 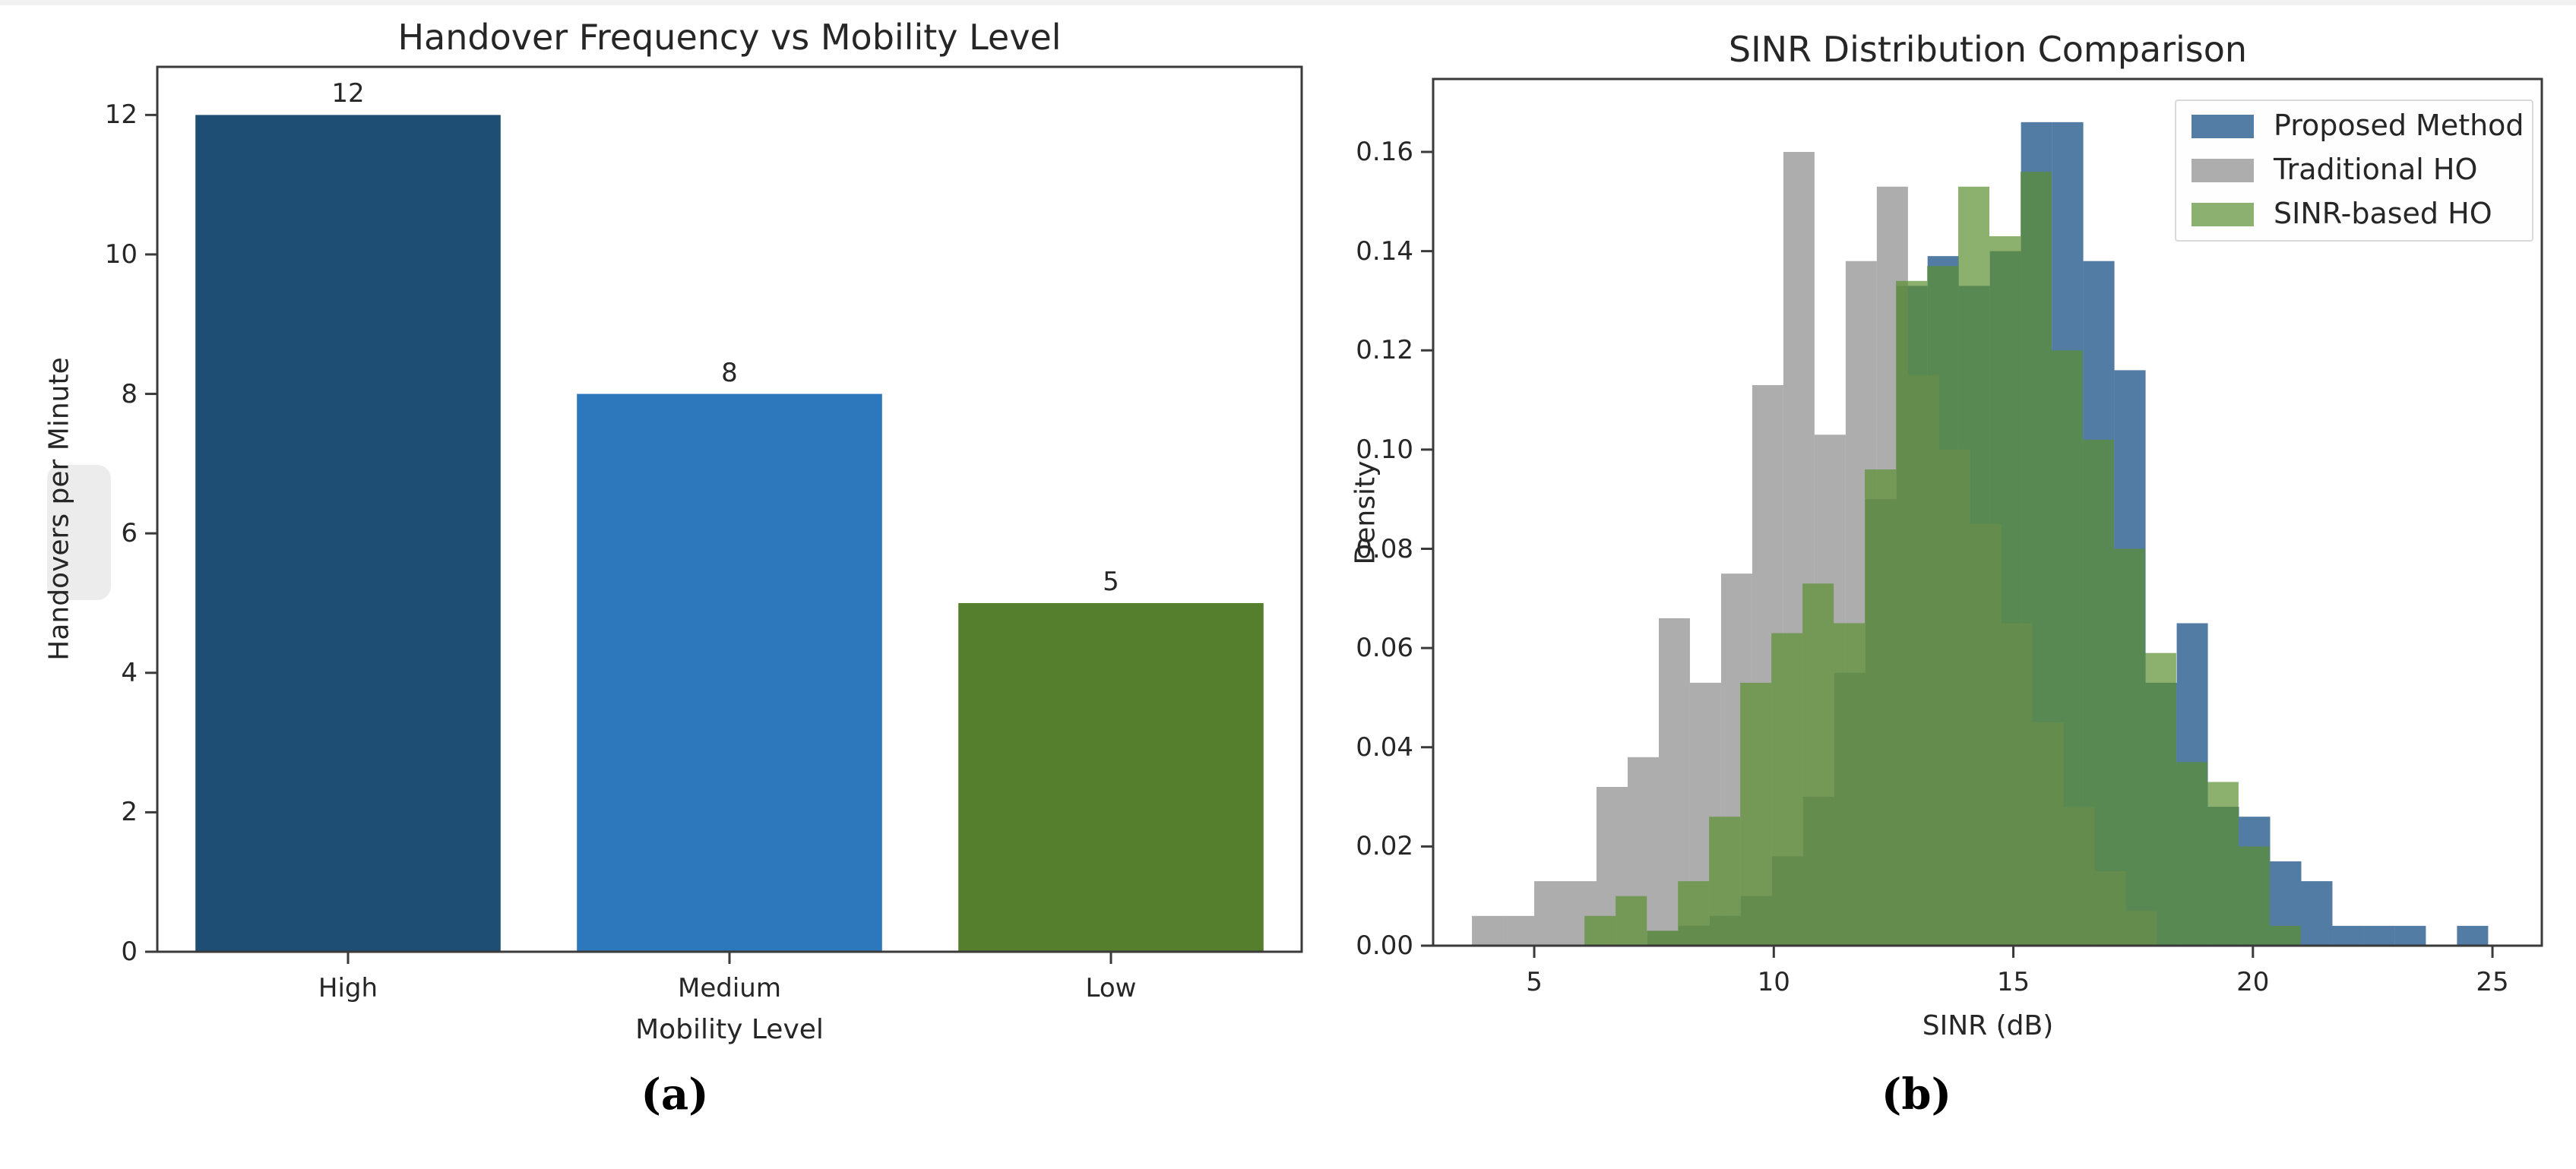 What do you see at coordinates (729, 38) in the screenshot?
I see `panel-a-title: Handover Frequency vs Mobility Level` at bounding box center [729, 38].